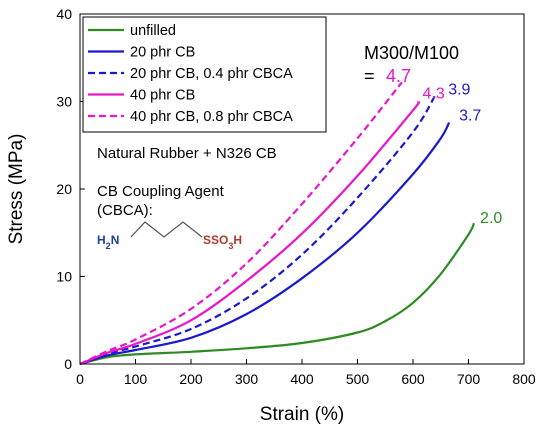 Image resolution: width=550 pixels, height=436 pixels. I want to click on legend-label: 40 phr CB, so click(162, 96).